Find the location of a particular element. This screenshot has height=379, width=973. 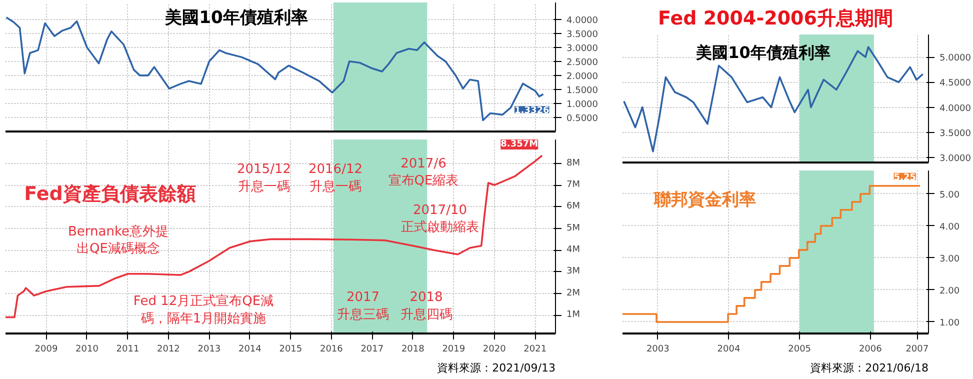

annotation: 5.25 is located at coordinates (905, 177).